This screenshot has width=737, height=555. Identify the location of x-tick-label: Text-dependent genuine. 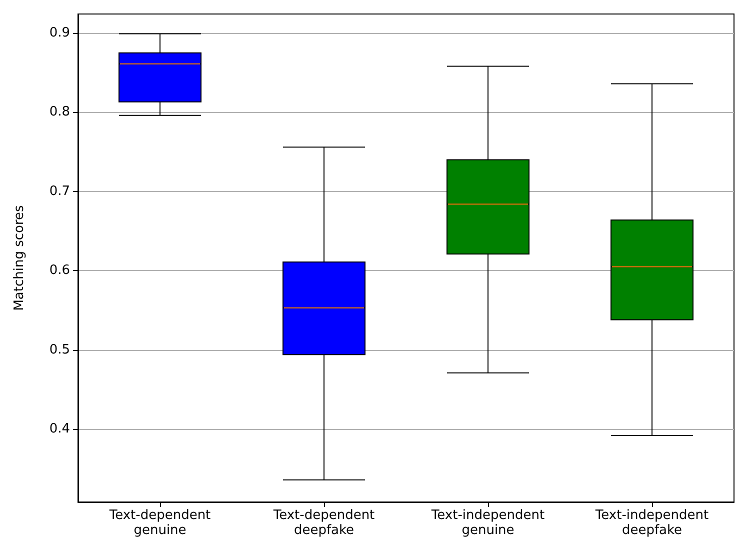
(159, 523).